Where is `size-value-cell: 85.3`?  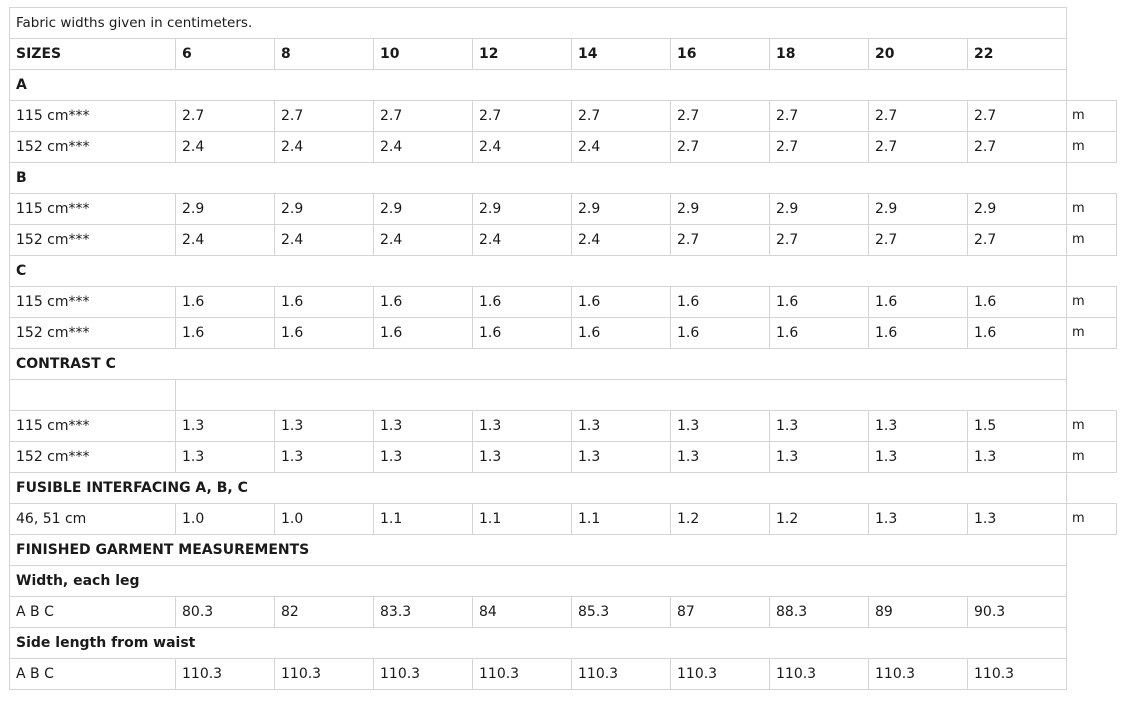 size-value-cell: 85.3 is located at coordinates (621, 612).